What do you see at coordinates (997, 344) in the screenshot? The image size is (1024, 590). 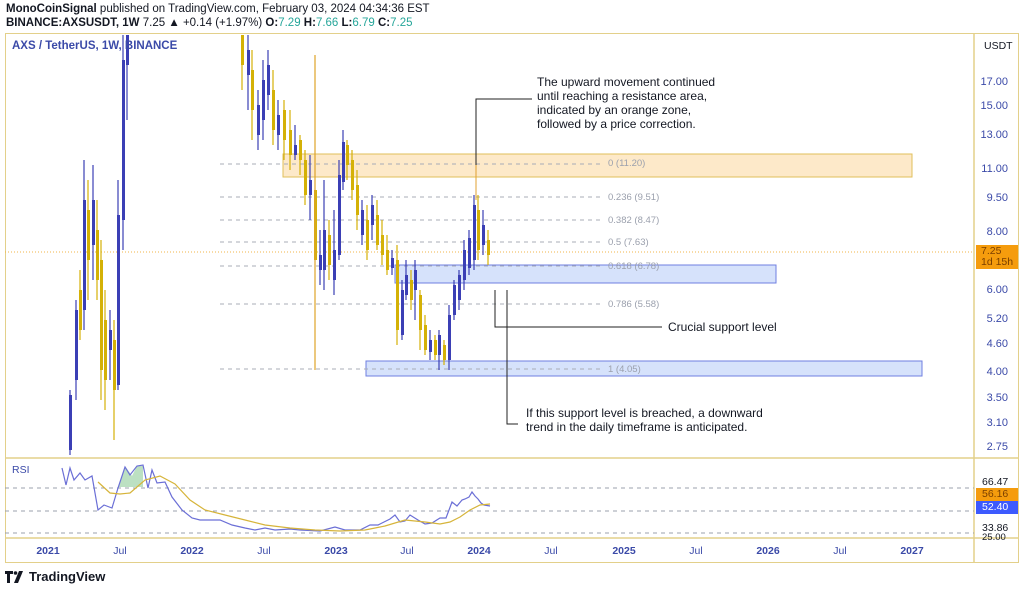 I see `price-tick: 4.60` at bounding box center [997, 344].